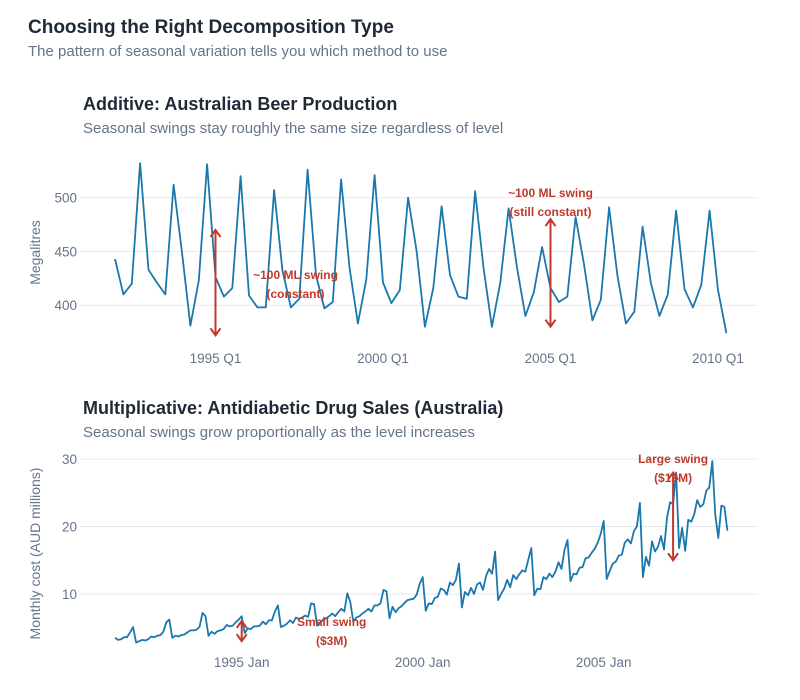 Image resolution: width=800 pixels, height=700 pixels. I want to click on y-tick-label: 500, so click(65, 198).